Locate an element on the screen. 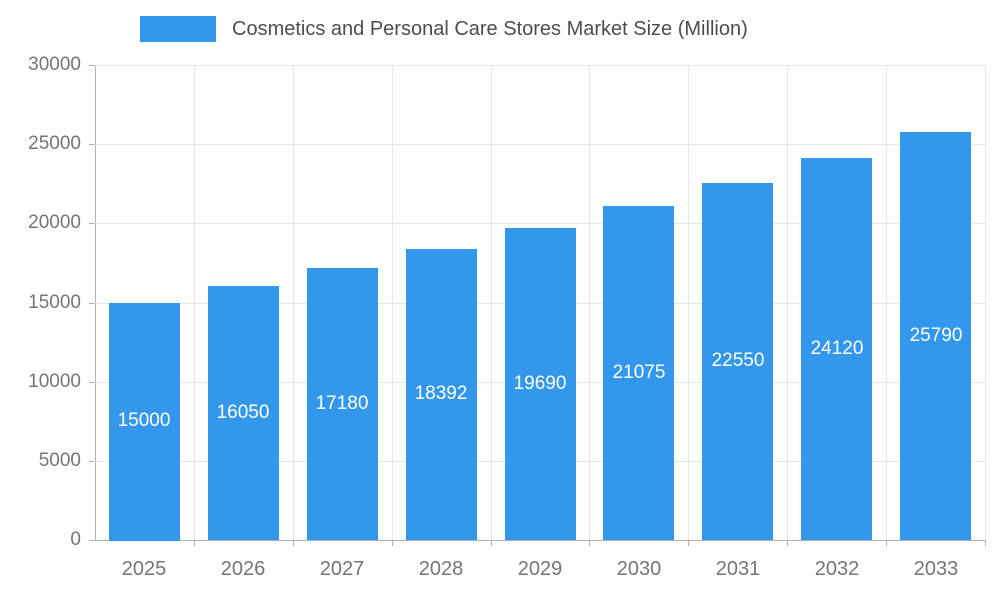 This screenshot has height=600, width=1000. bar-value-label: 15000 is located at coordinates (144, 420).